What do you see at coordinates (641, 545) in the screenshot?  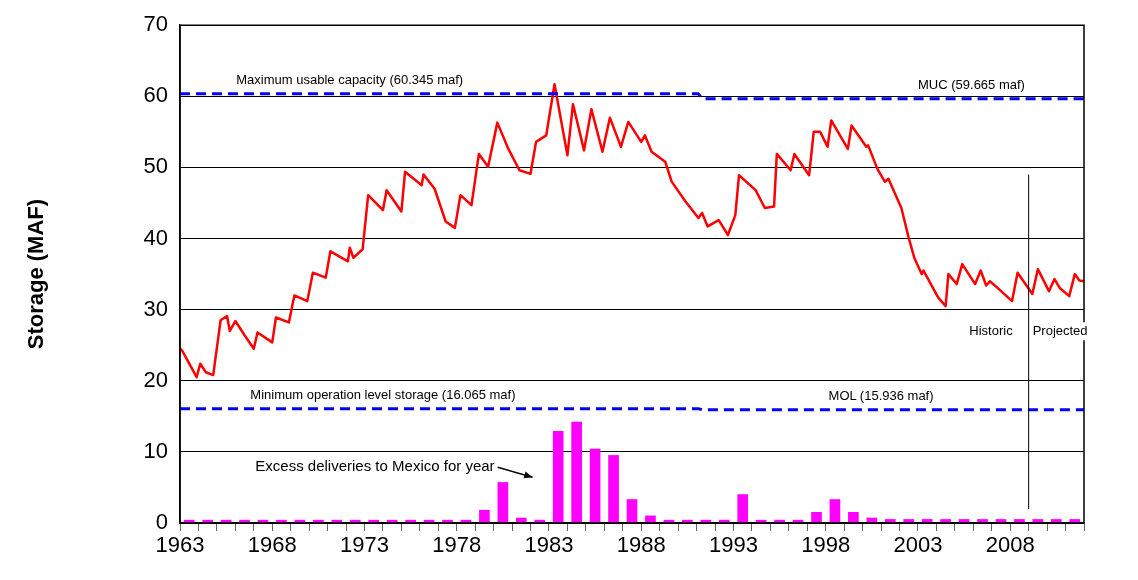 I see `x-tick-label: 1988` at bounding box center [641, 545].